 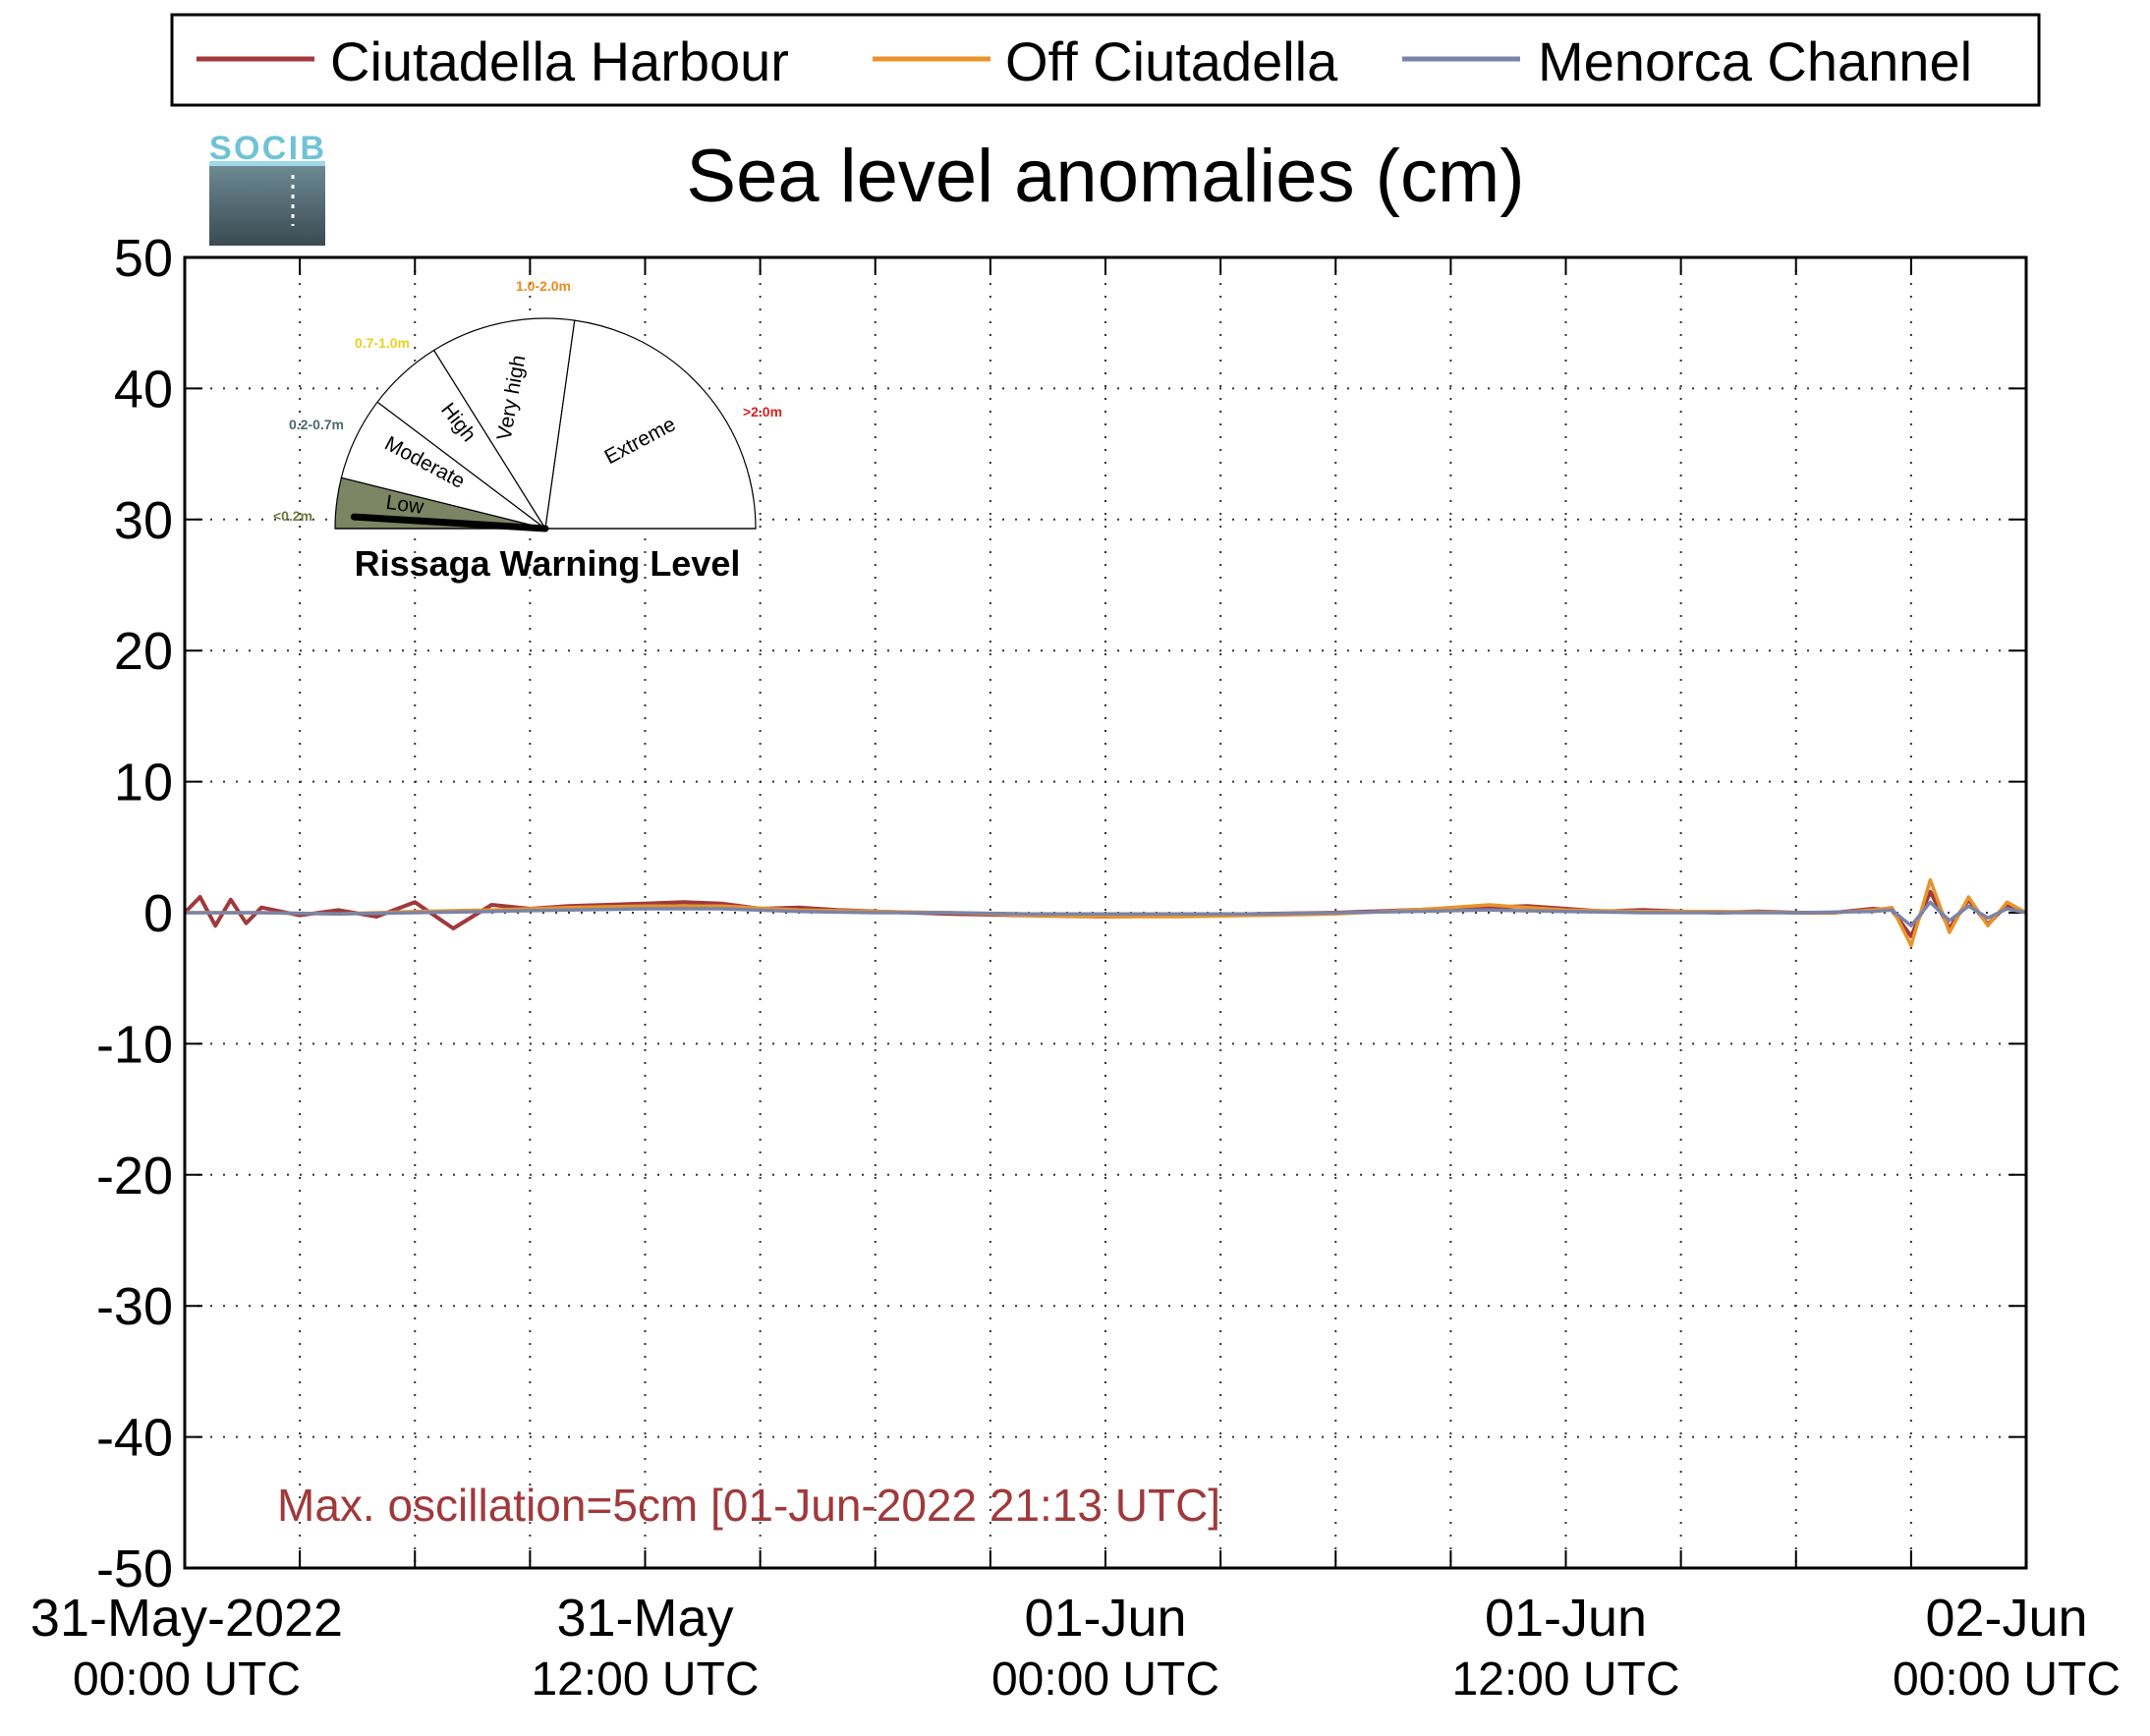 What do you see at coordinates (449, 522) in the screenshot?
I see `gauge-needle` at bounding box center [449, 522].